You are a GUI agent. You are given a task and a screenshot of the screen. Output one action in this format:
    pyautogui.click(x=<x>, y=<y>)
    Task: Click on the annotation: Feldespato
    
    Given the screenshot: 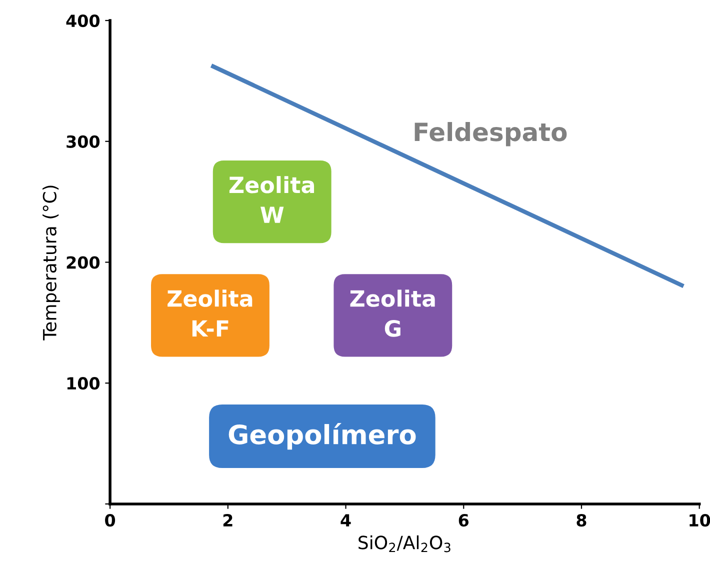 What is the action you would take?
    pyautogui.click(x=490, y=134)
    